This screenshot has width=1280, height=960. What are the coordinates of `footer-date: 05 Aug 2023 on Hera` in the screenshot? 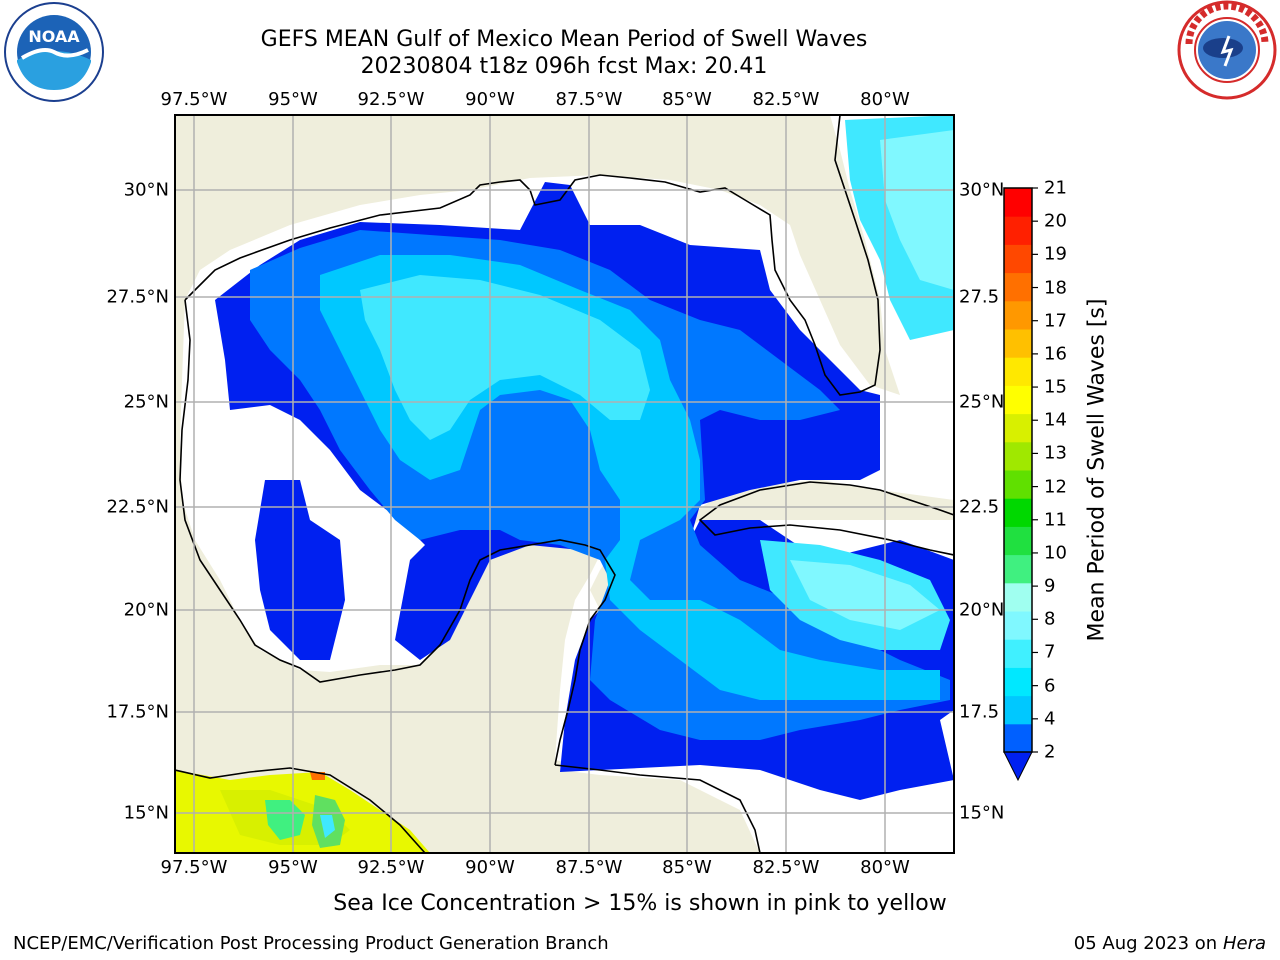 It's located at (1170, 943).